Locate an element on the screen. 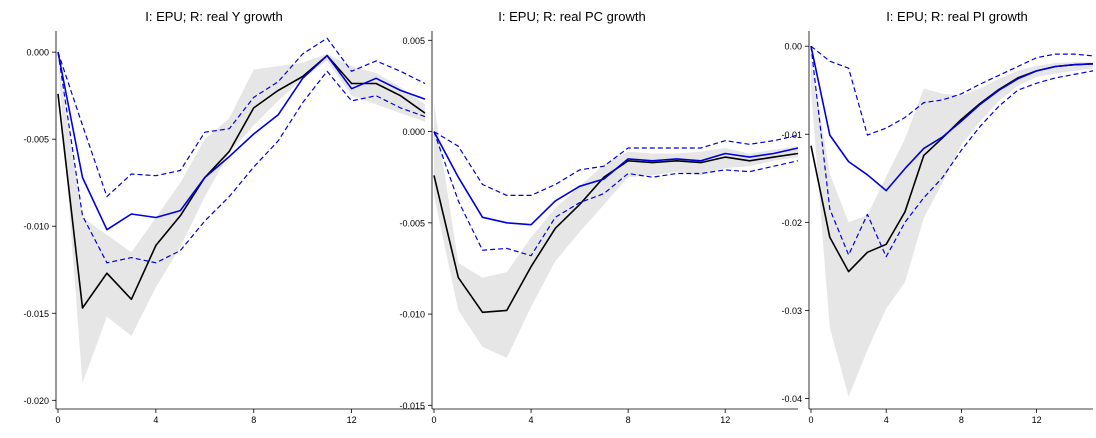  y-tick-label: 0.00 is located at coordinates (793, 47).